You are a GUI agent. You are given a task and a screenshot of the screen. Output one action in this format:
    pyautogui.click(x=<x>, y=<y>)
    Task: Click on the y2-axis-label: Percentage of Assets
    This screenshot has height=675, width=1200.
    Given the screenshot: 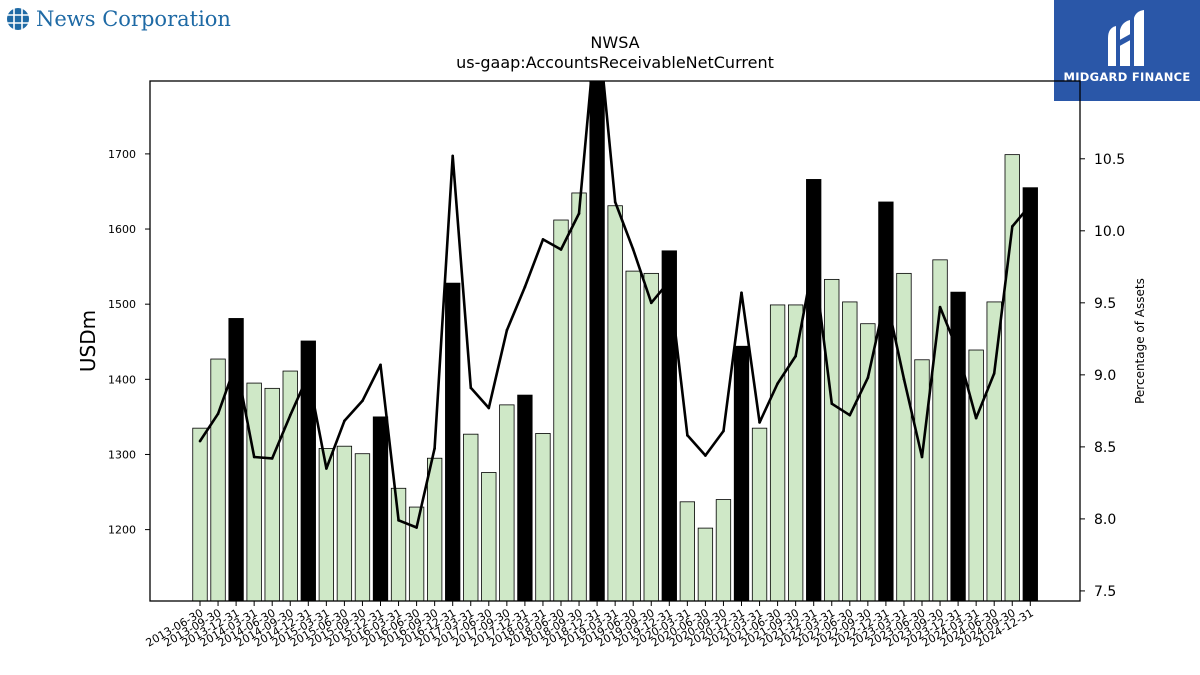 What is the action you would take?
    pyautogui.click(x=1140, y=341)
    